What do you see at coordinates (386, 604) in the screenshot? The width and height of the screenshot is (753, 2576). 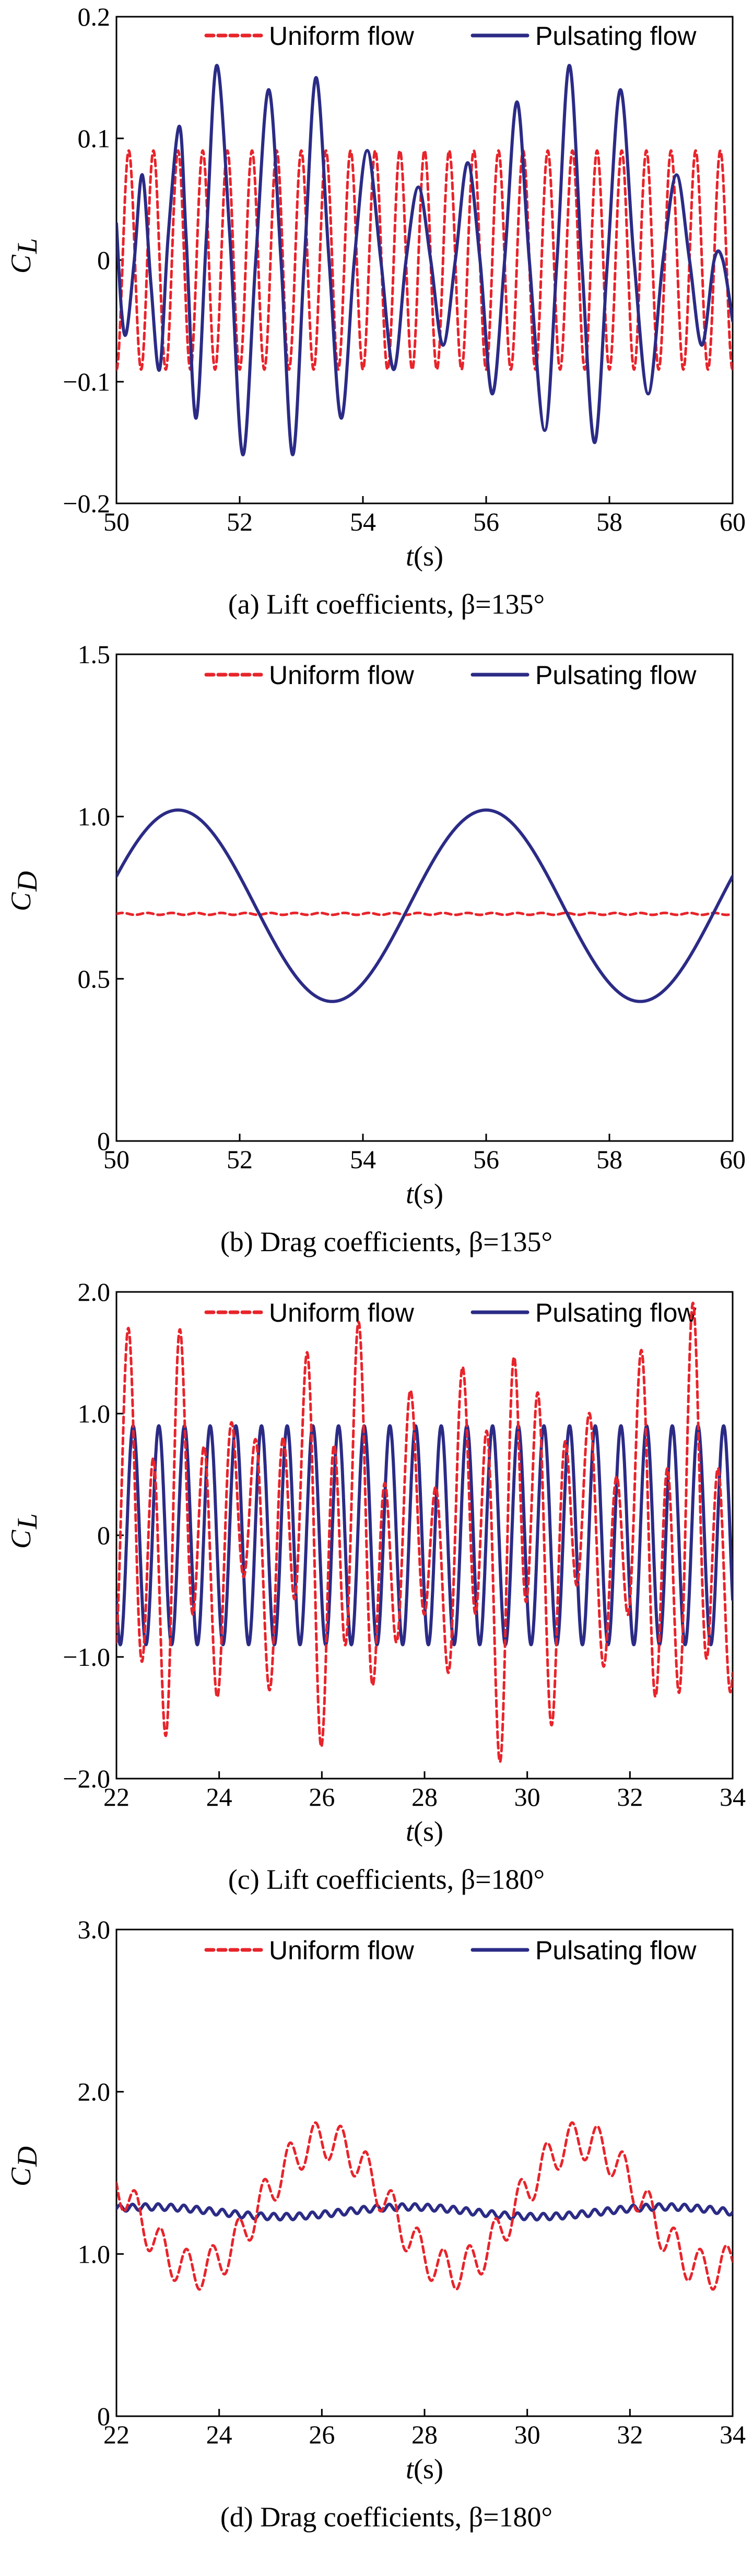 I see `panel-caption: (a) Lift coefficients, β=135°` at bounding box center [386, 604].